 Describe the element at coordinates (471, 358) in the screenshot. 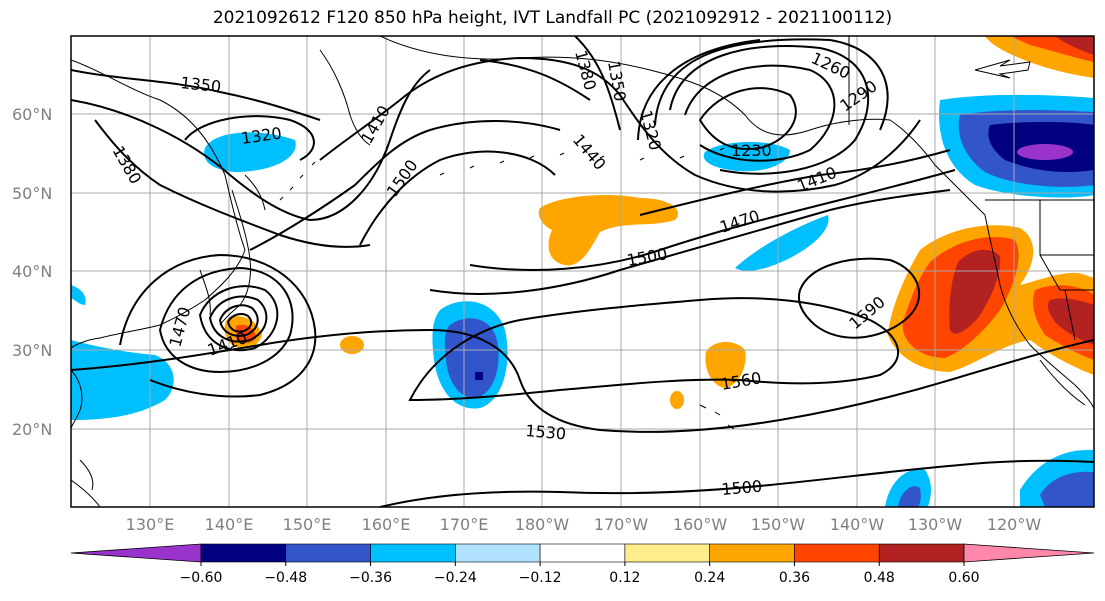

I see `ivt-negative-inner-central` at that location.